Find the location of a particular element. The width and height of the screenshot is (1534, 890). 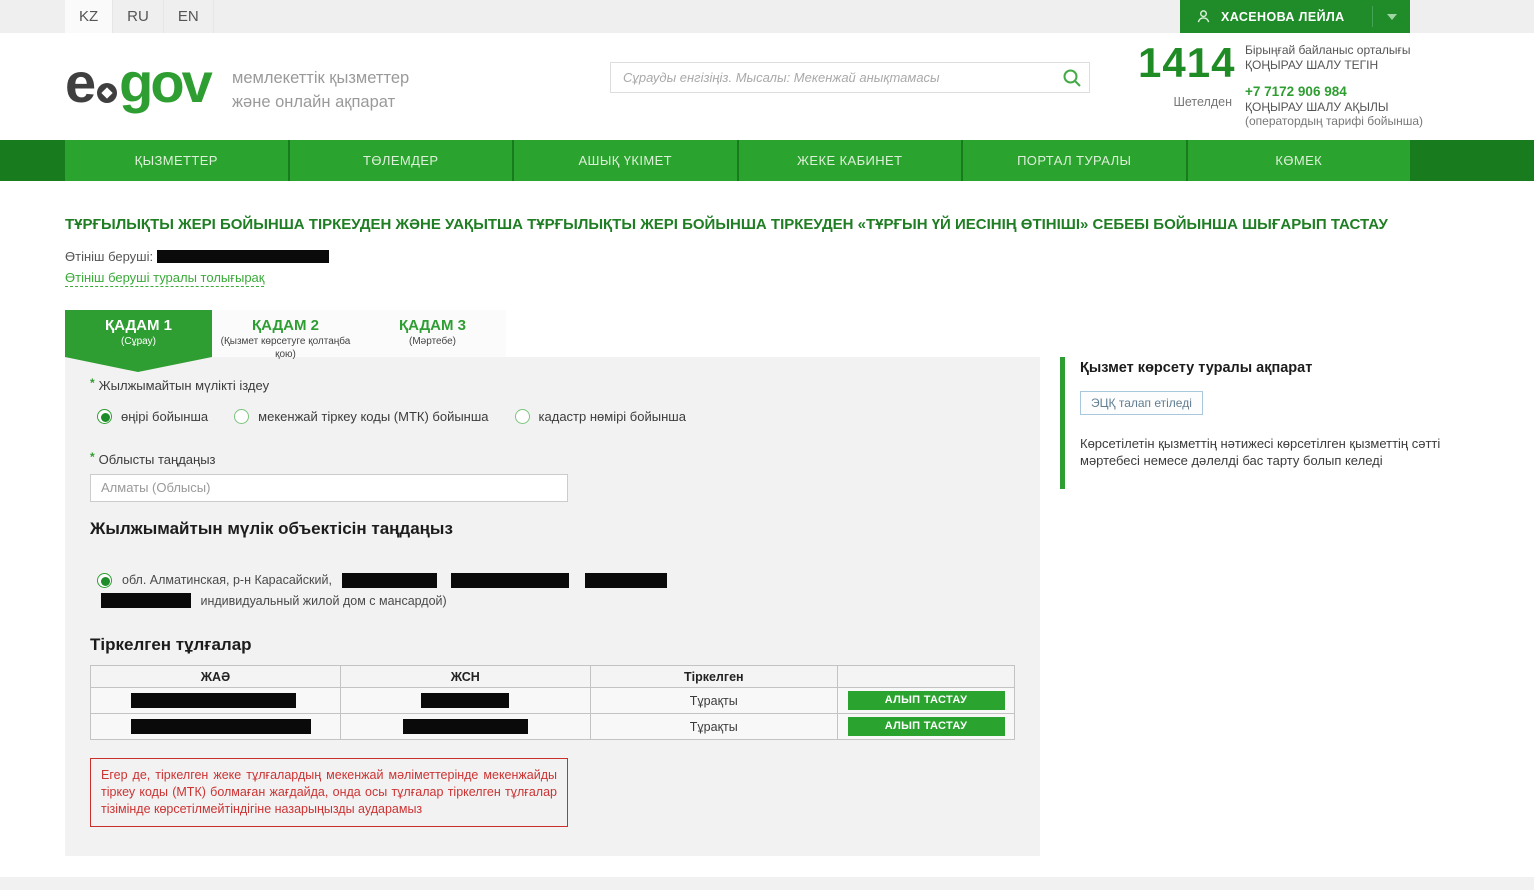

nav-item-services: ҚЫЗМЕТТЕР is located at coordinates (176, 160).